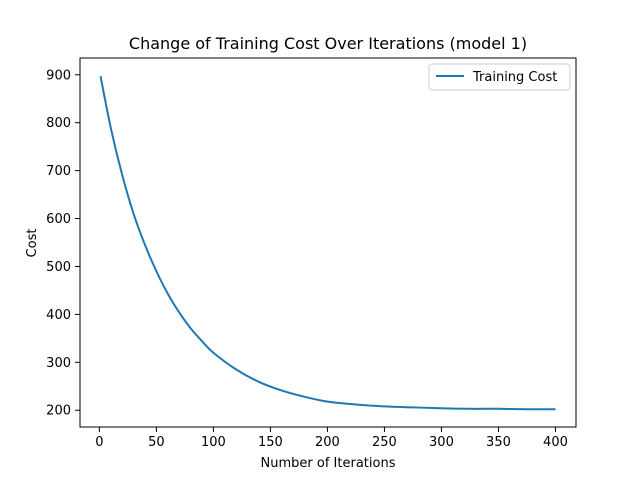 Image resolution: width=640 pixels, height=480 pixels. I want to click on x-tick-label: 300, so click(441, 442).